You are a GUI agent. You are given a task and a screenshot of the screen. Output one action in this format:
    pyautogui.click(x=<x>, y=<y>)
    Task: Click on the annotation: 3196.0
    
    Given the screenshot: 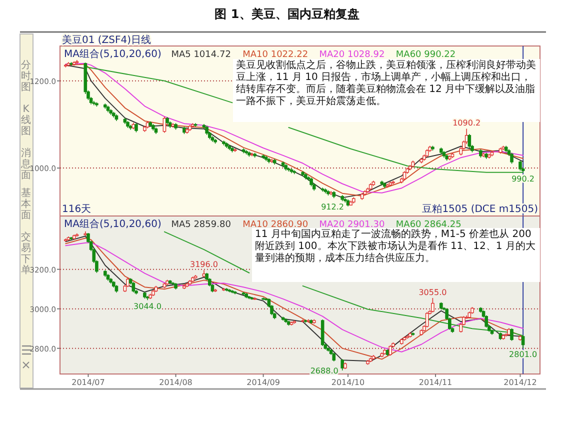 What is the action you would take?
    pyautogui.click(x=204, y=265)
    